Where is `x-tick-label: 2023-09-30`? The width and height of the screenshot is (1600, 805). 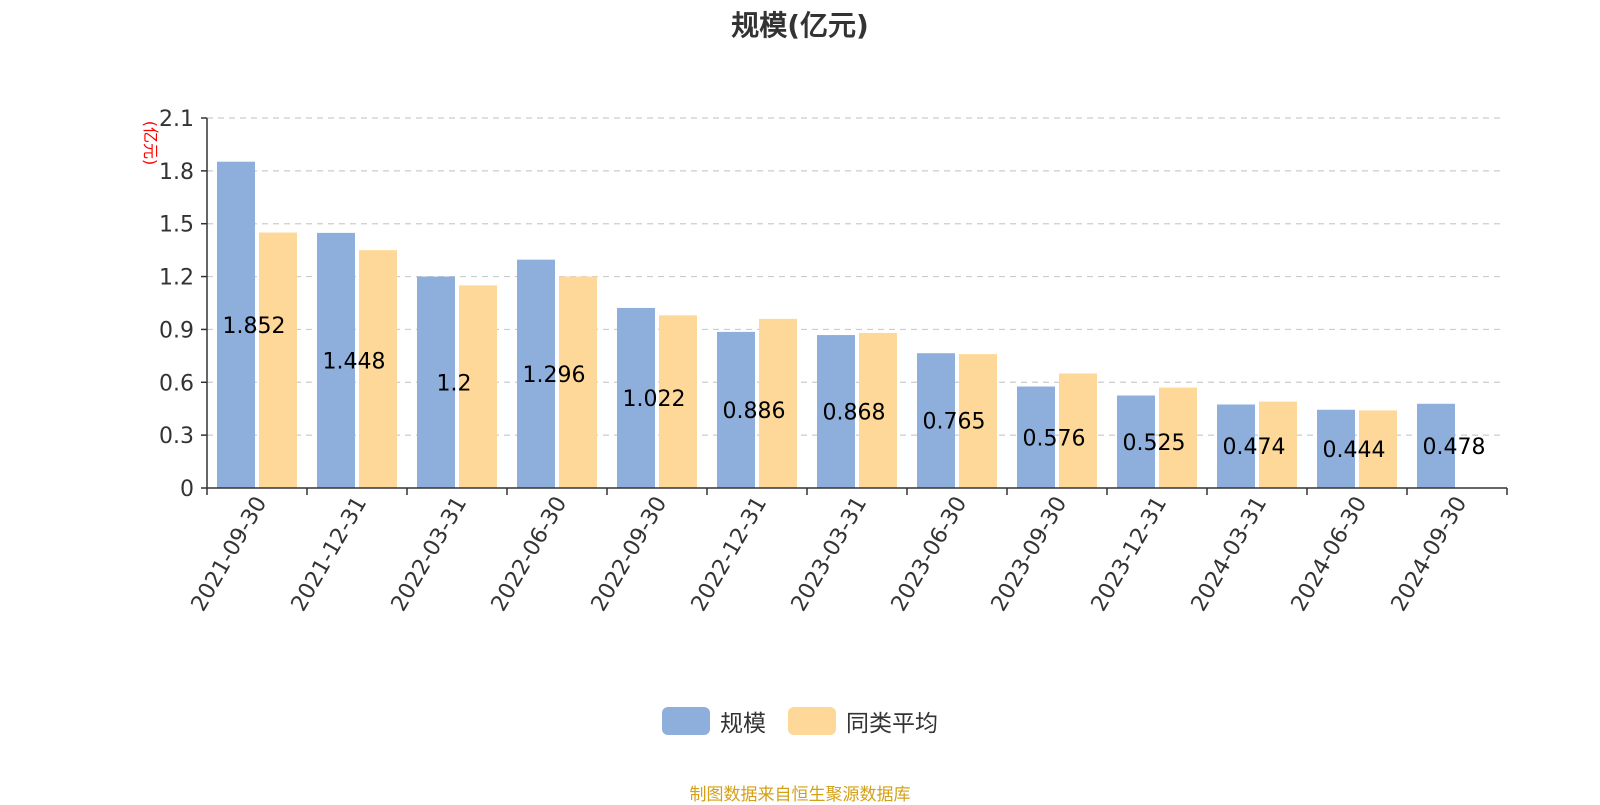
x-tick-label: 2023-09-30 is located at coordinates (1030, 554).